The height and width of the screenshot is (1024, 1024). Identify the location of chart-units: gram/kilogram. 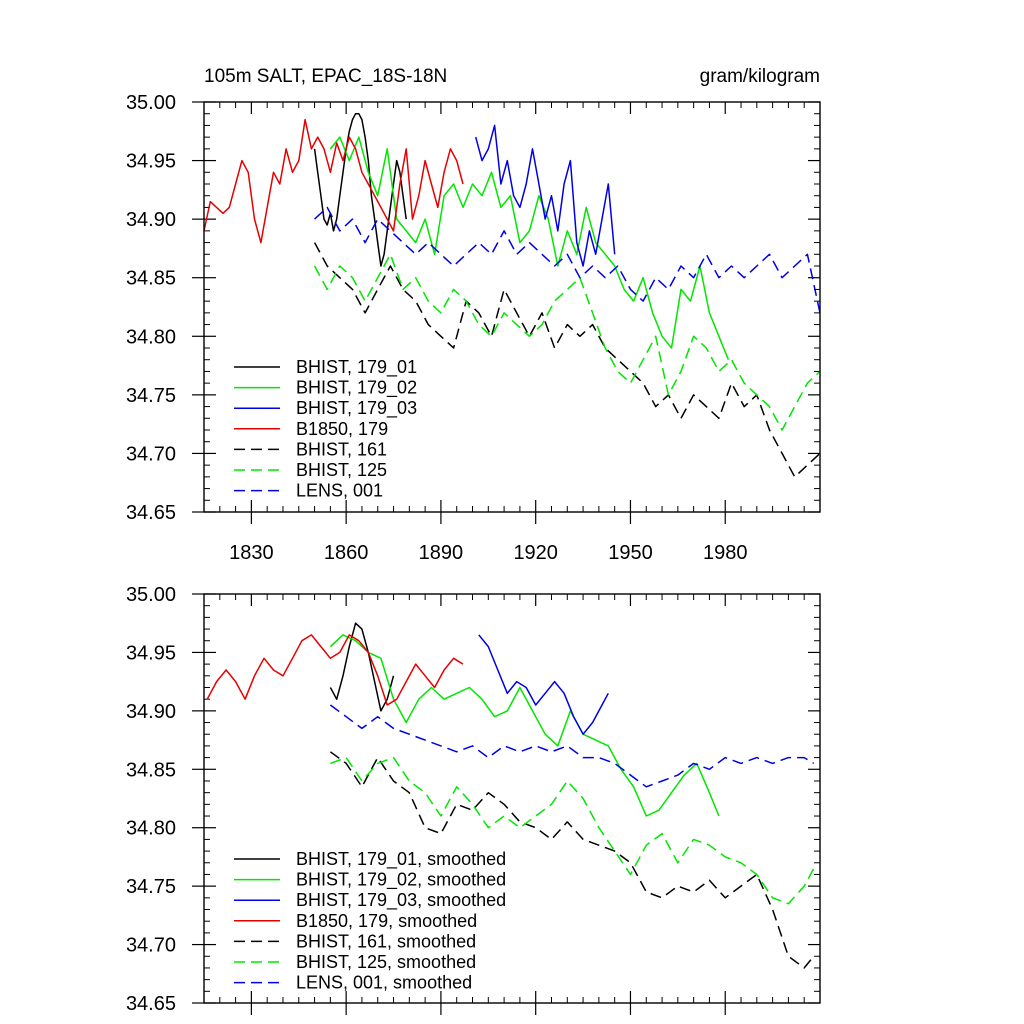
(760, 76).